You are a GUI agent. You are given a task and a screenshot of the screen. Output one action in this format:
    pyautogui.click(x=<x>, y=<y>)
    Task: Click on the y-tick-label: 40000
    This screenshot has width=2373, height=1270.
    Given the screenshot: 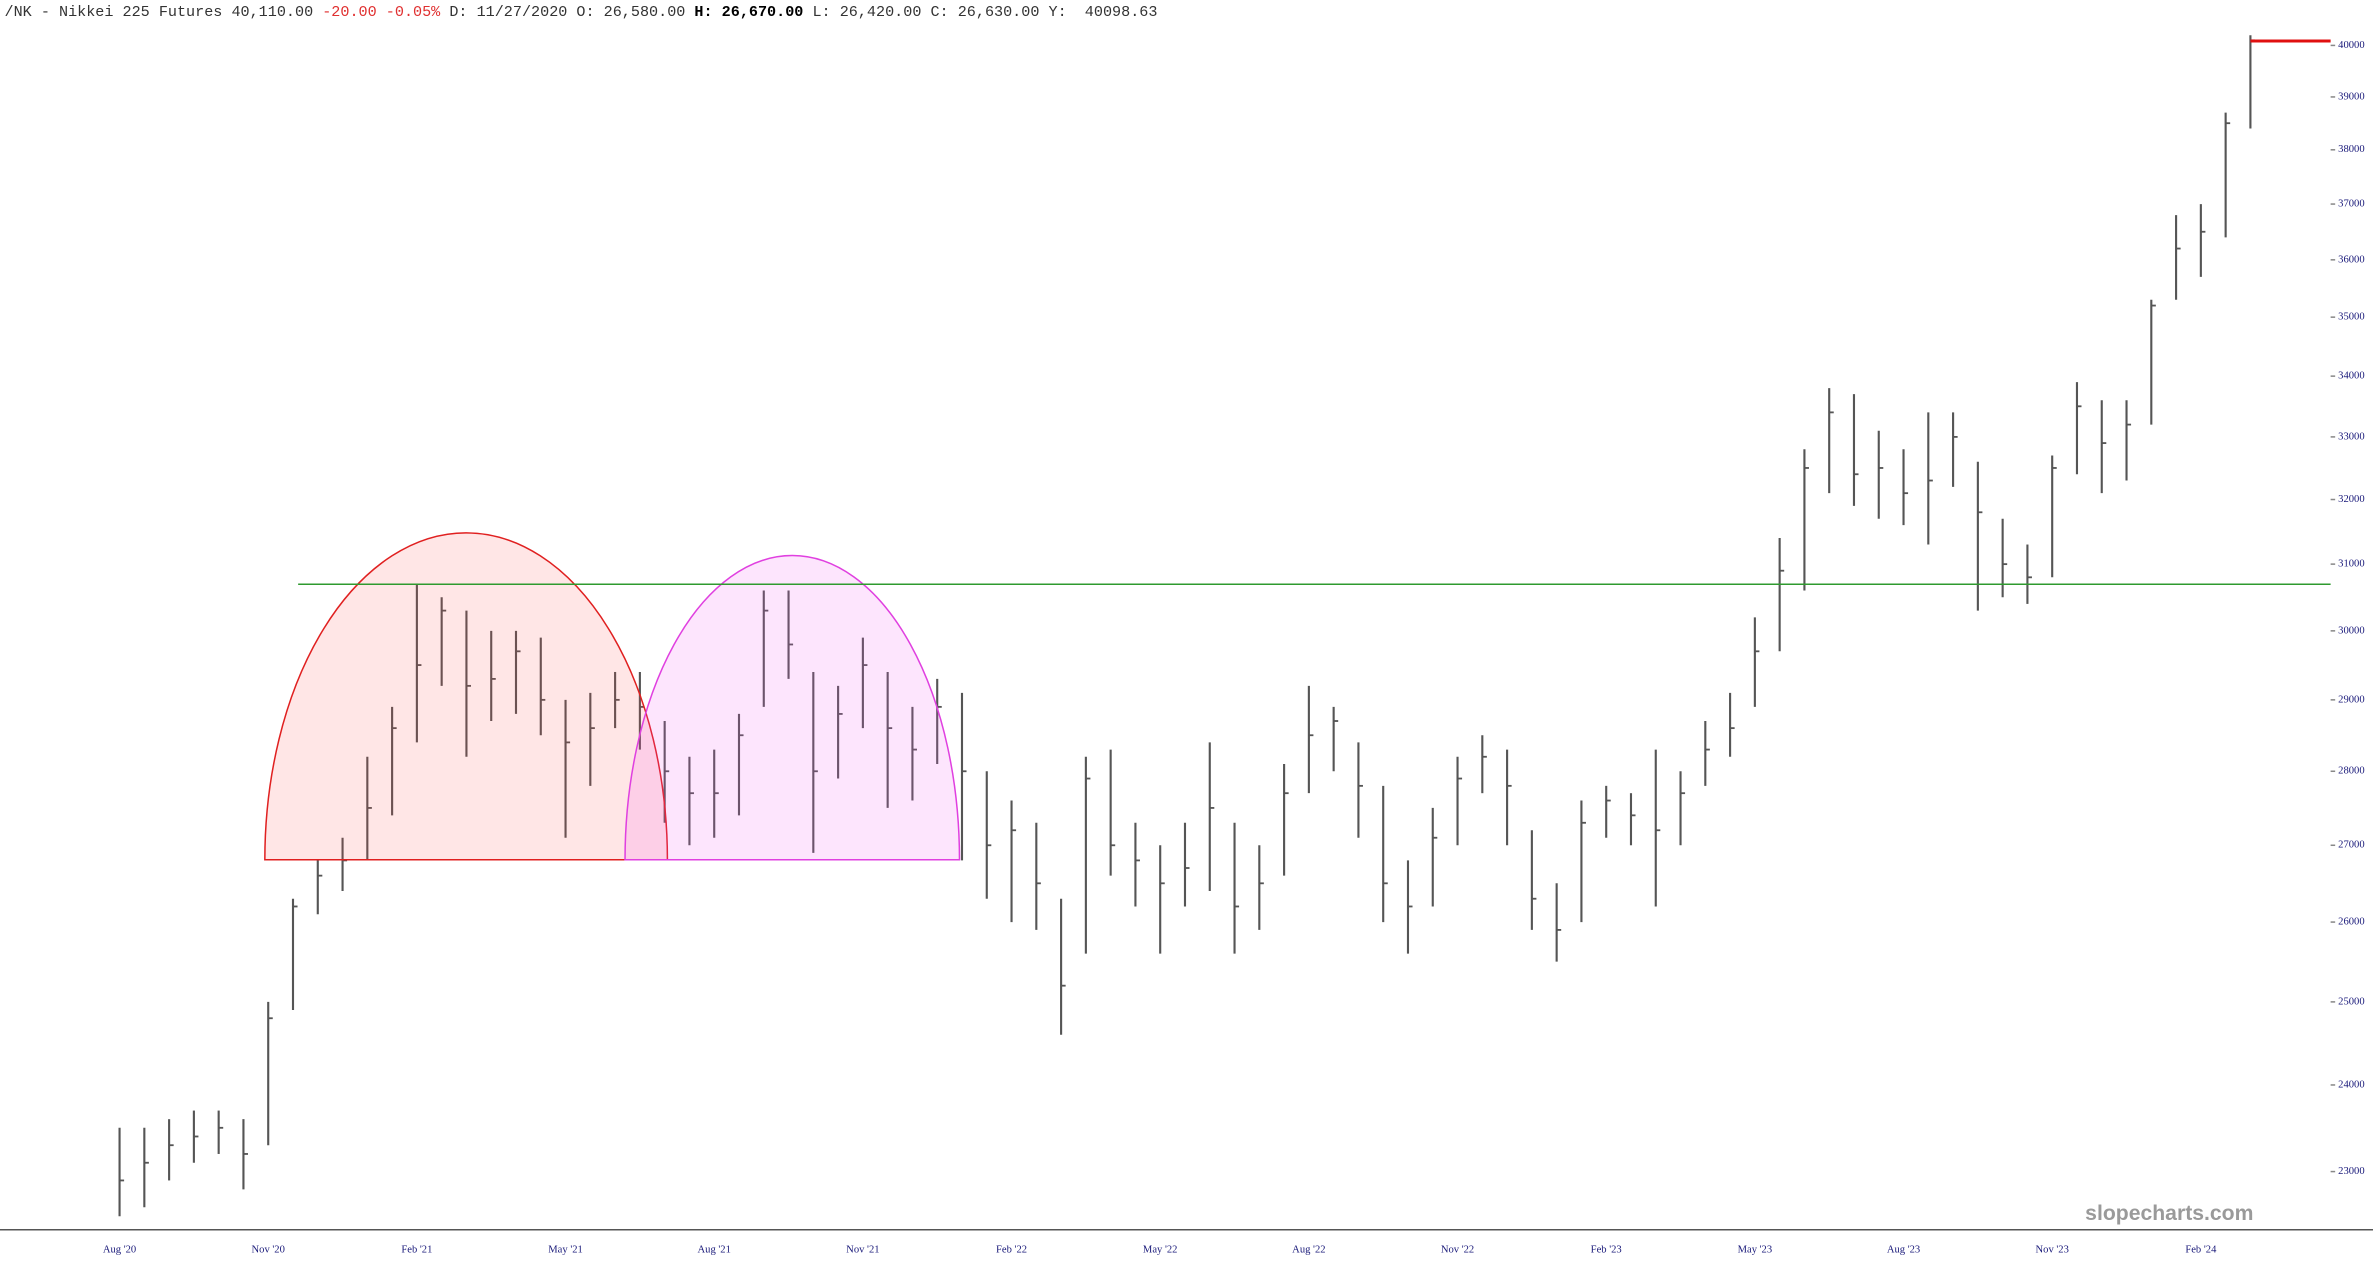 What is the action you would take?
    pyautogui.click(x=2351, y=45)
    